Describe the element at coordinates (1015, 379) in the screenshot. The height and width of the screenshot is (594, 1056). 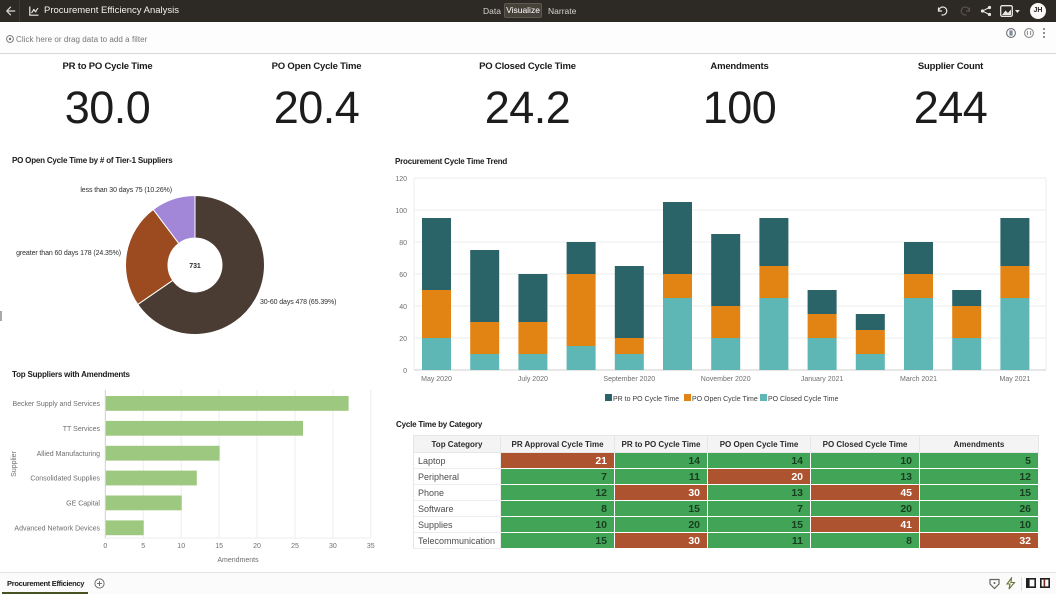
I see `svg-text: May 2021` at that location.